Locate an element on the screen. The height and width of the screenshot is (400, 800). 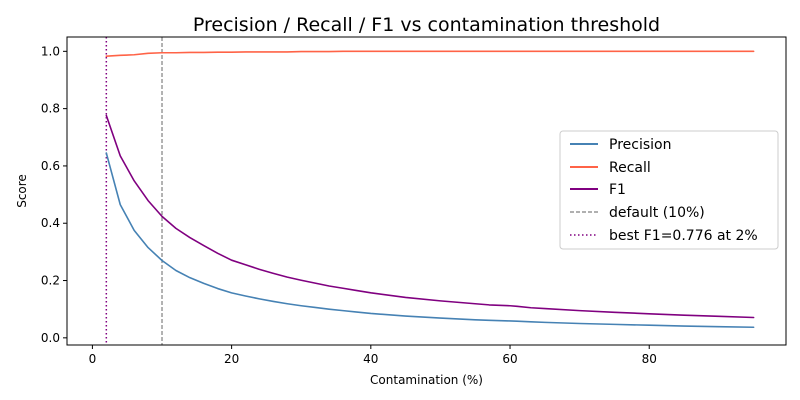
y-tick-label: 1.0 is located at coordinates (50, 51).